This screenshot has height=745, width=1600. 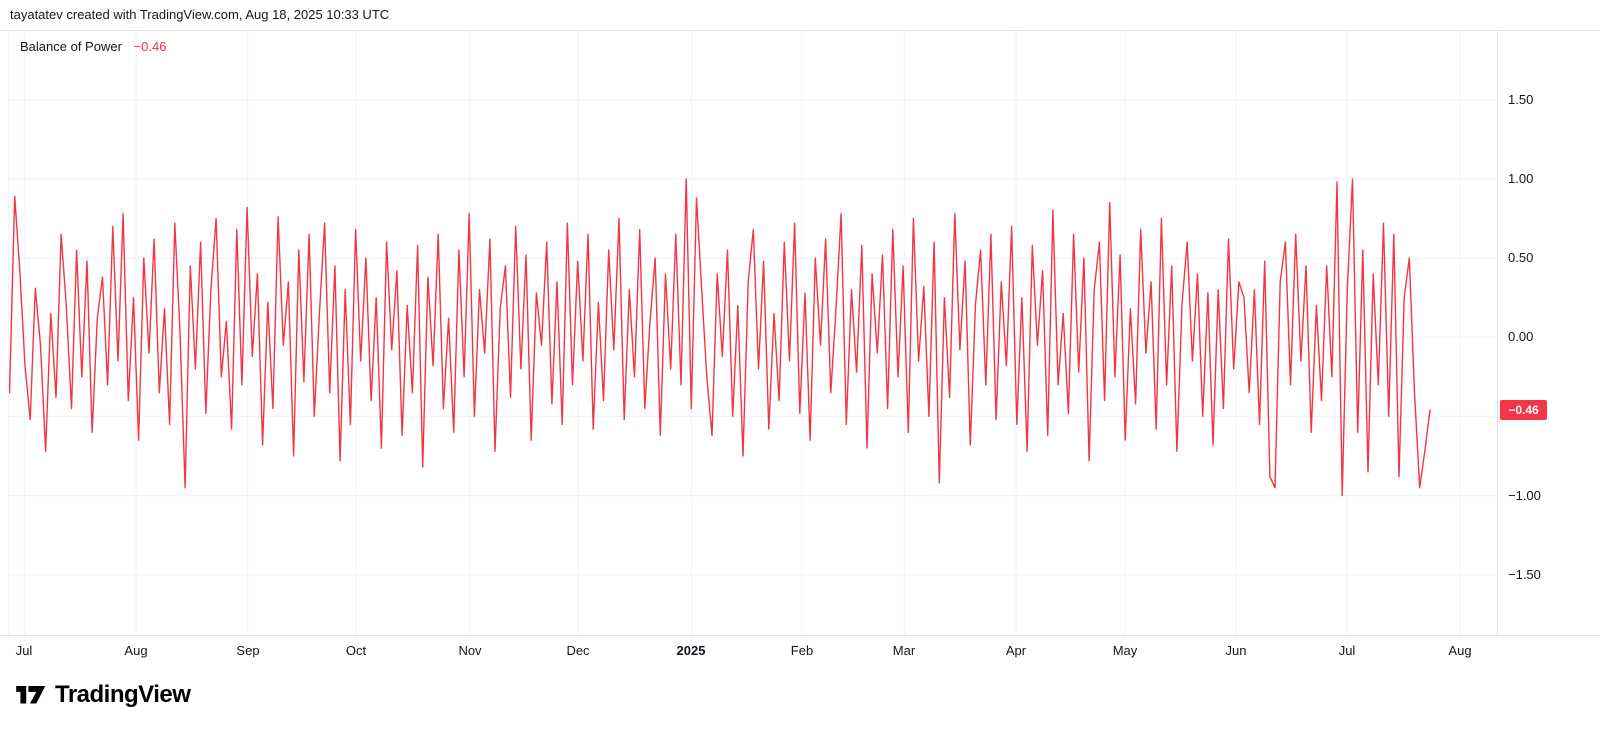 I want to click on x-axis-label: Dec, so click(x=578, y=650).